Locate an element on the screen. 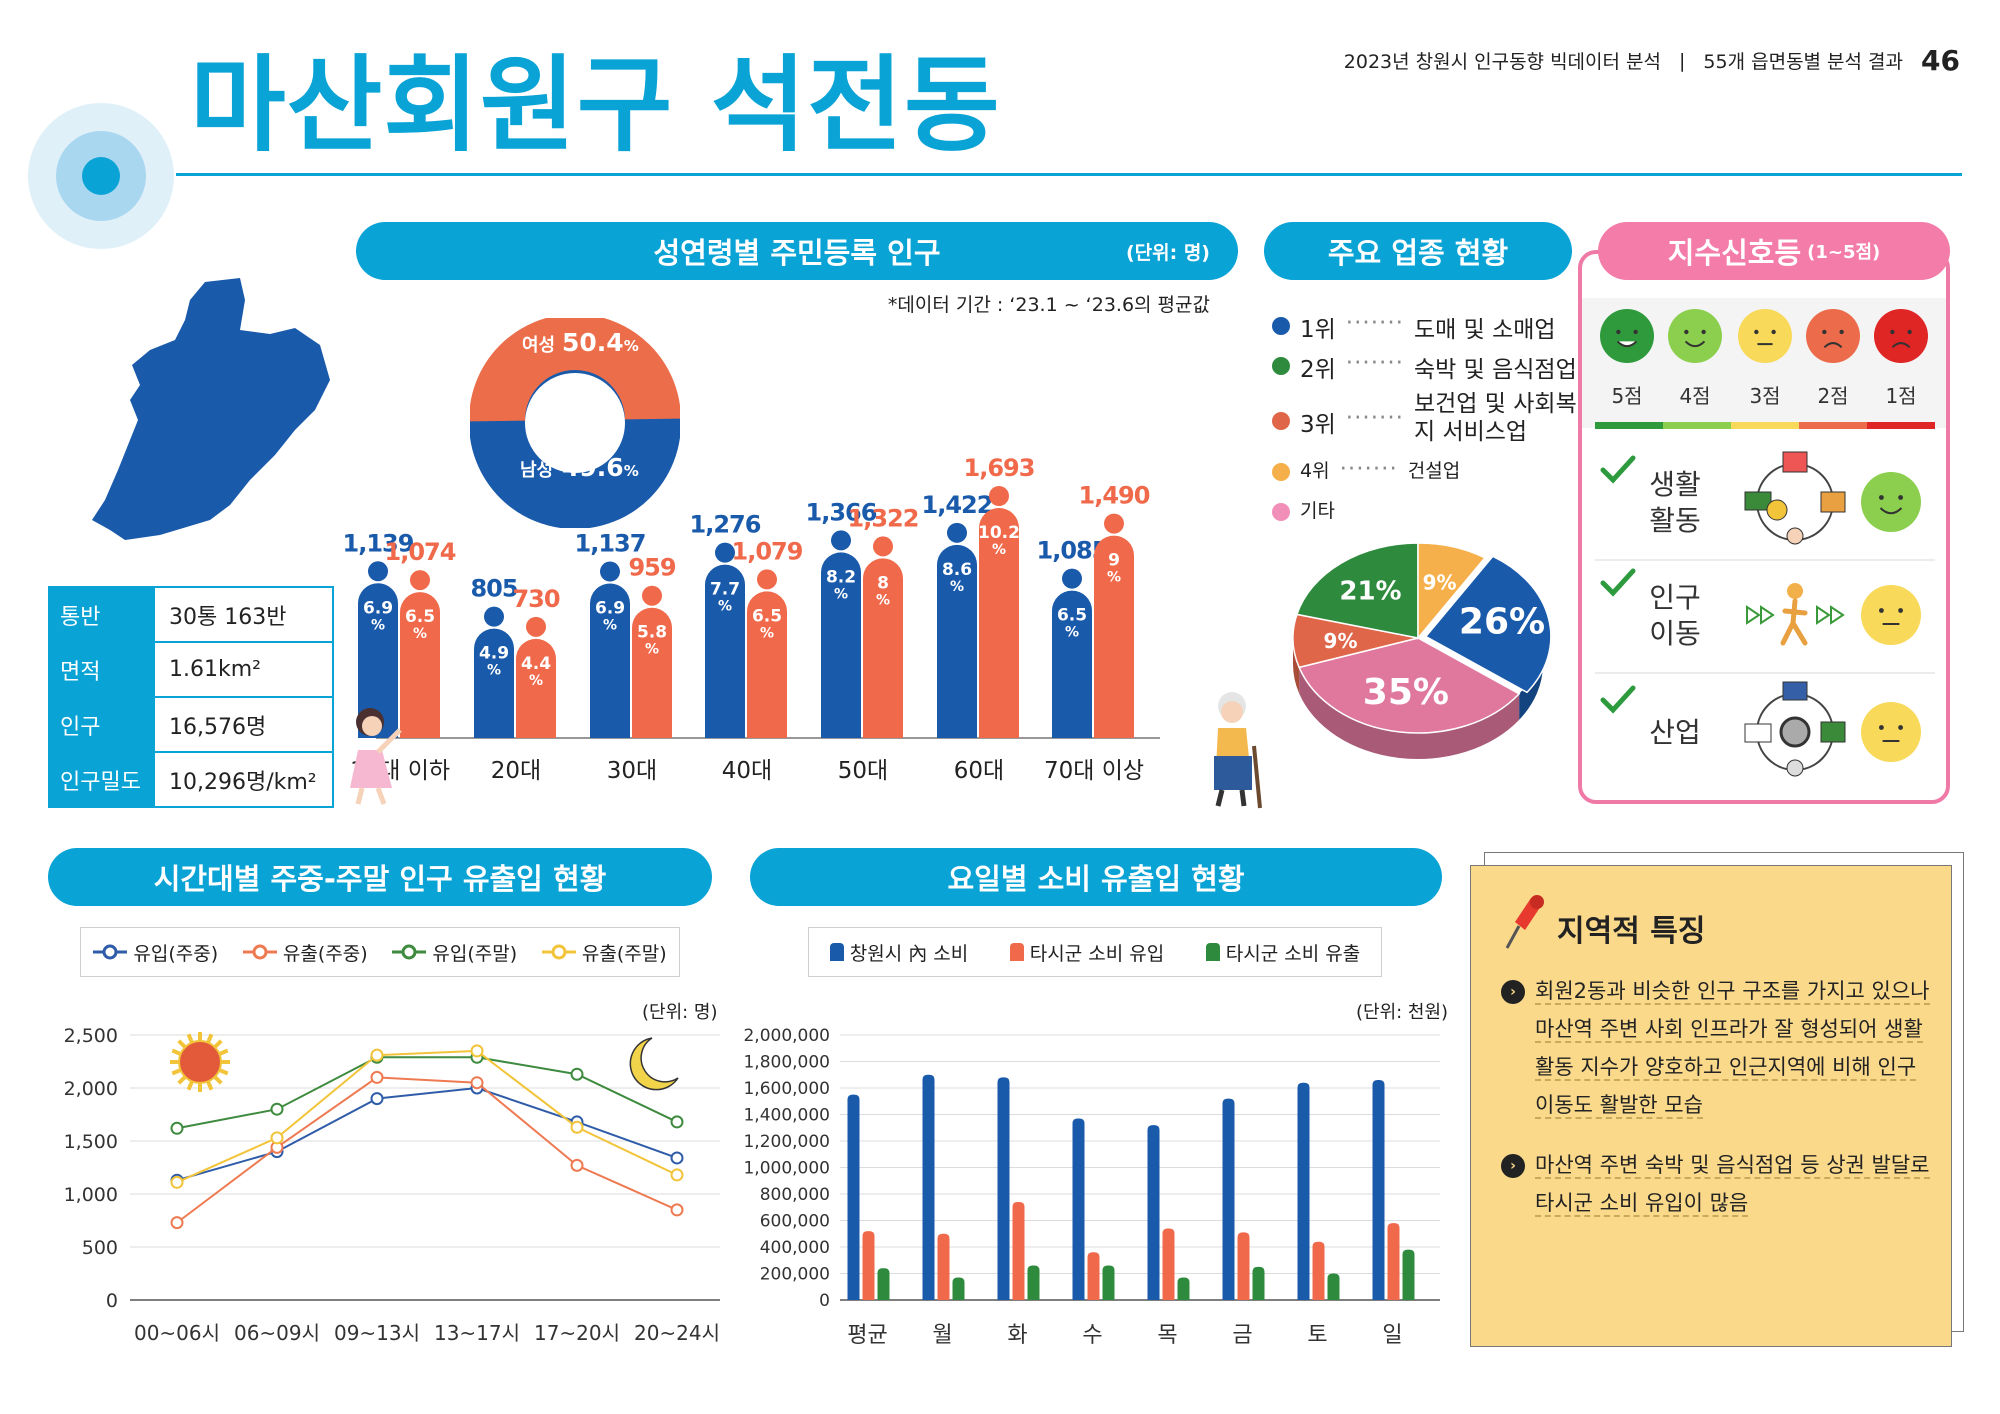 The image size is (2000, 1414). legend-label: 타시군 소비 유입 is located at coordinates (1097, 953).